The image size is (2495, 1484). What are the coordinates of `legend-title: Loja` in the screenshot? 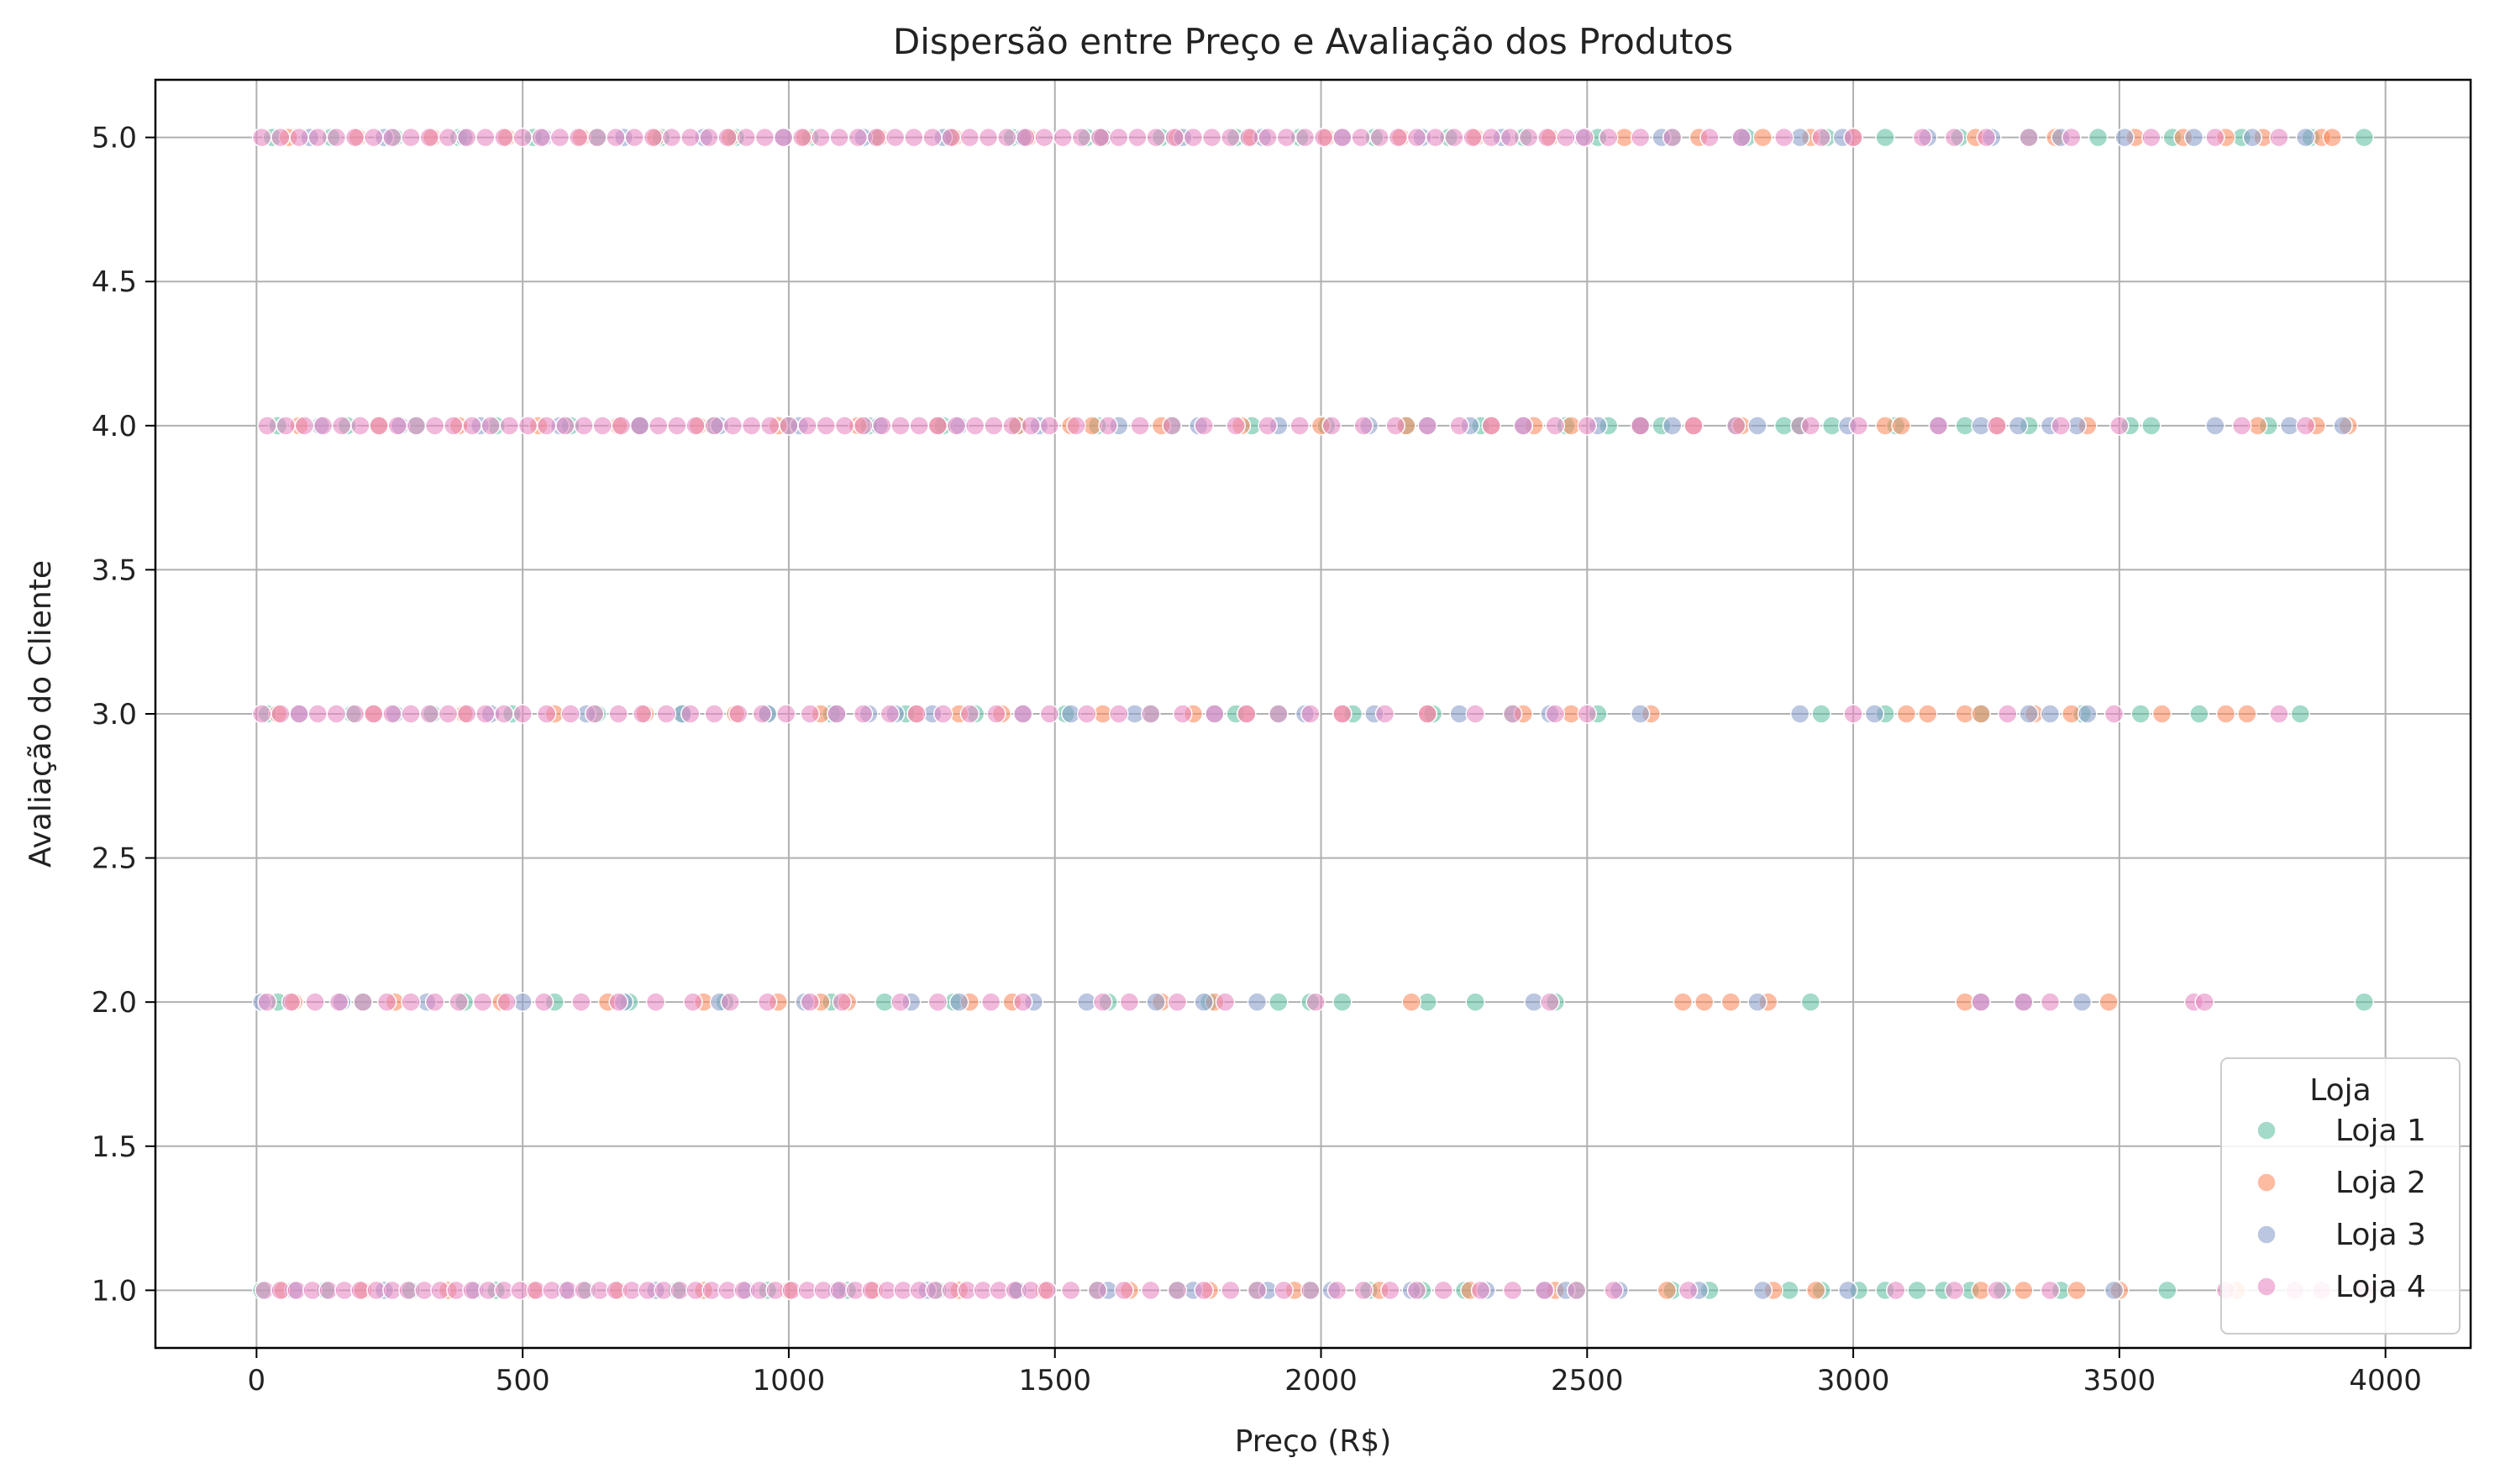 It's located at (2341, 1090).